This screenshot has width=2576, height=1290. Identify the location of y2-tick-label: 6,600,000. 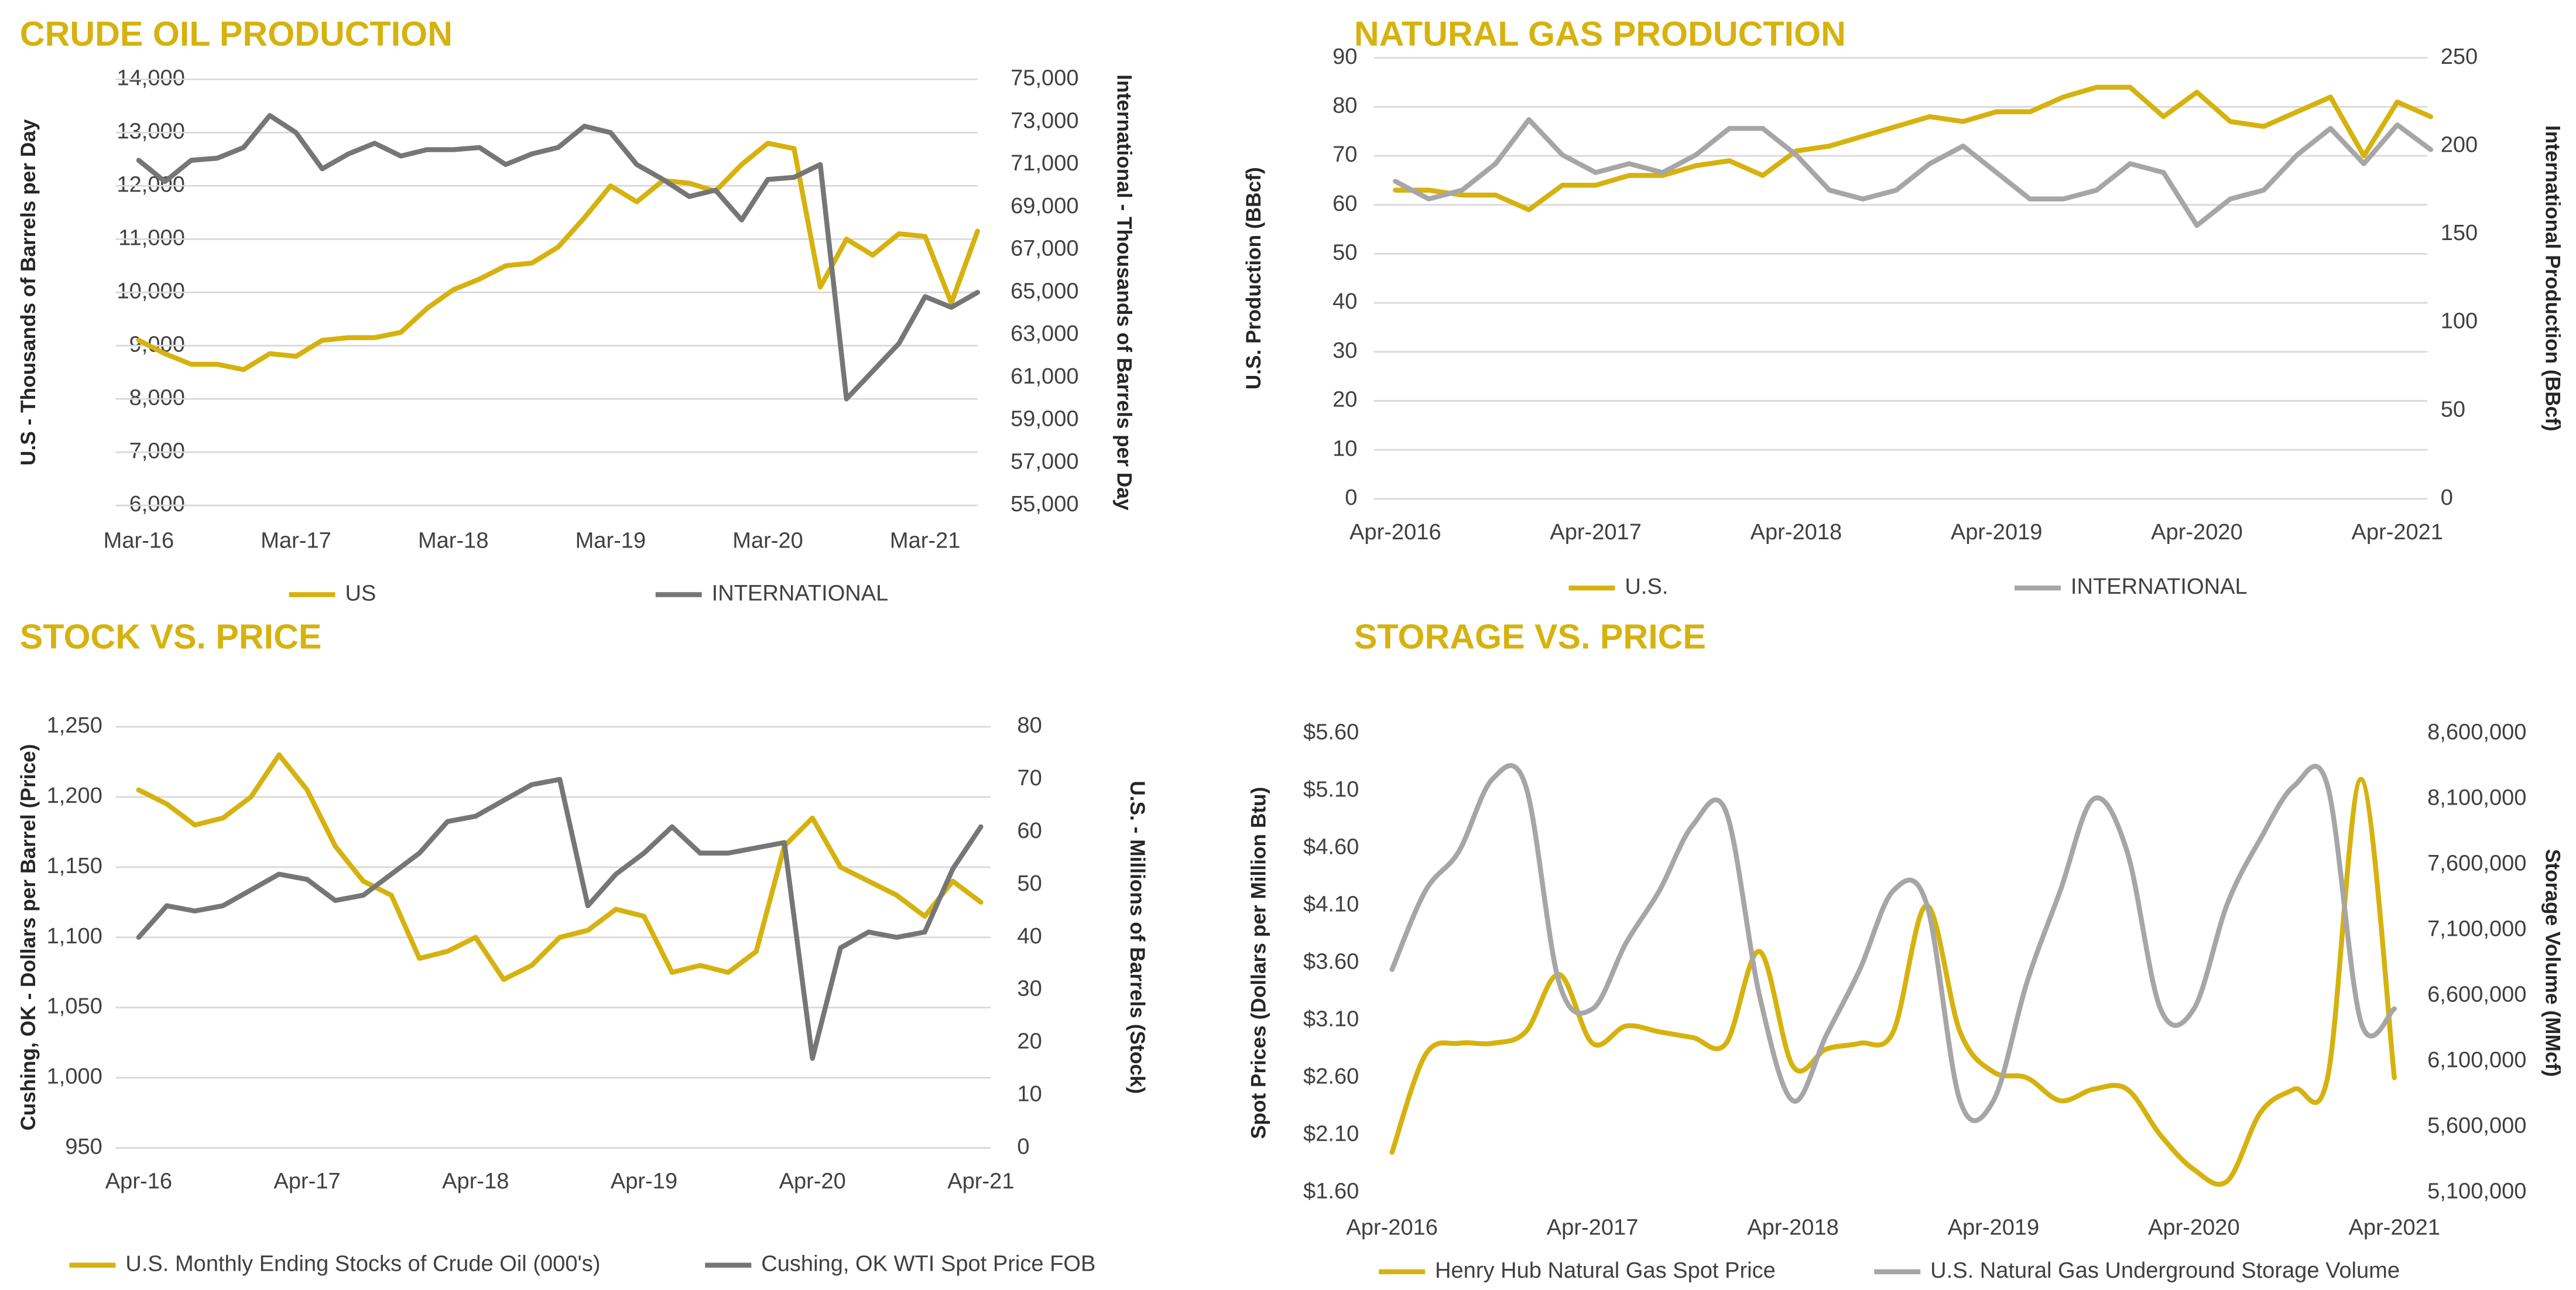
(2476, 995).